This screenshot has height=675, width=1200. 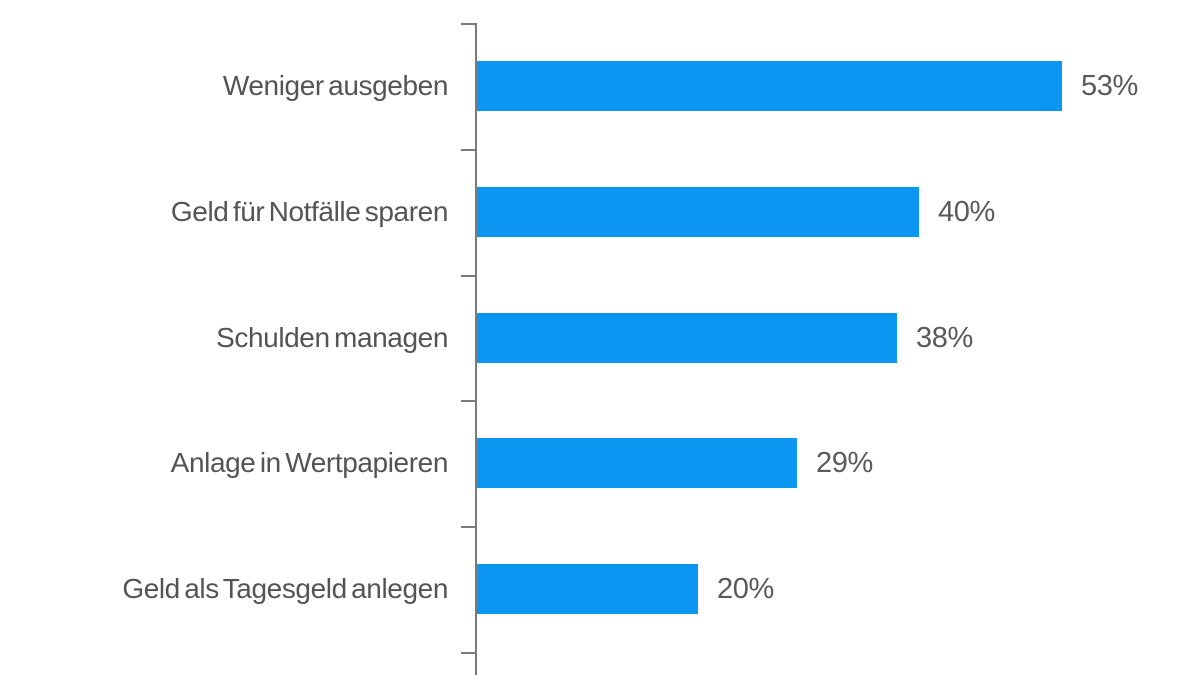 I want to click on value-label: 53%, so click(x=1109, y=86).